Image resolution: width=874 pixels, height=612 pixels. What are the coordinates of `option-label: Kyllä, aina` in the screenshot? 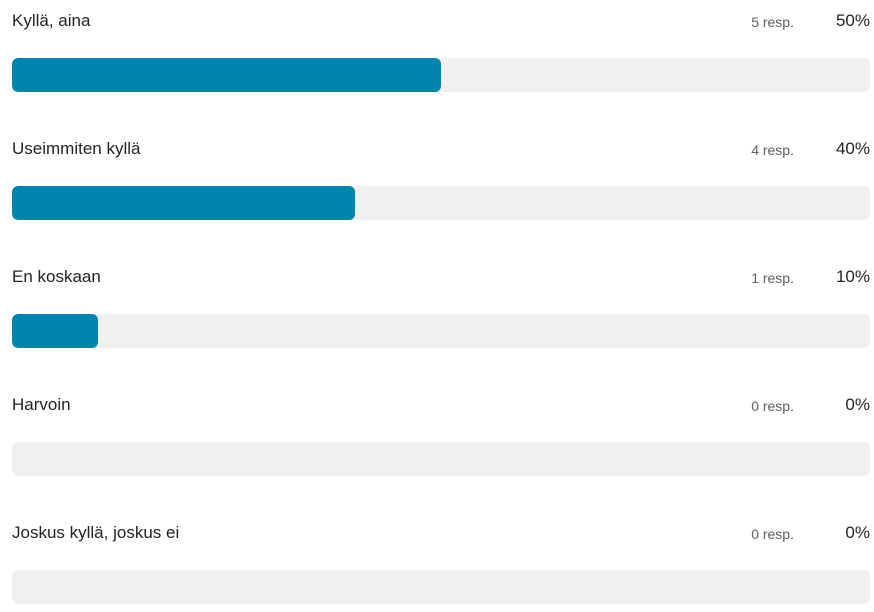 It's located at (51, 20).